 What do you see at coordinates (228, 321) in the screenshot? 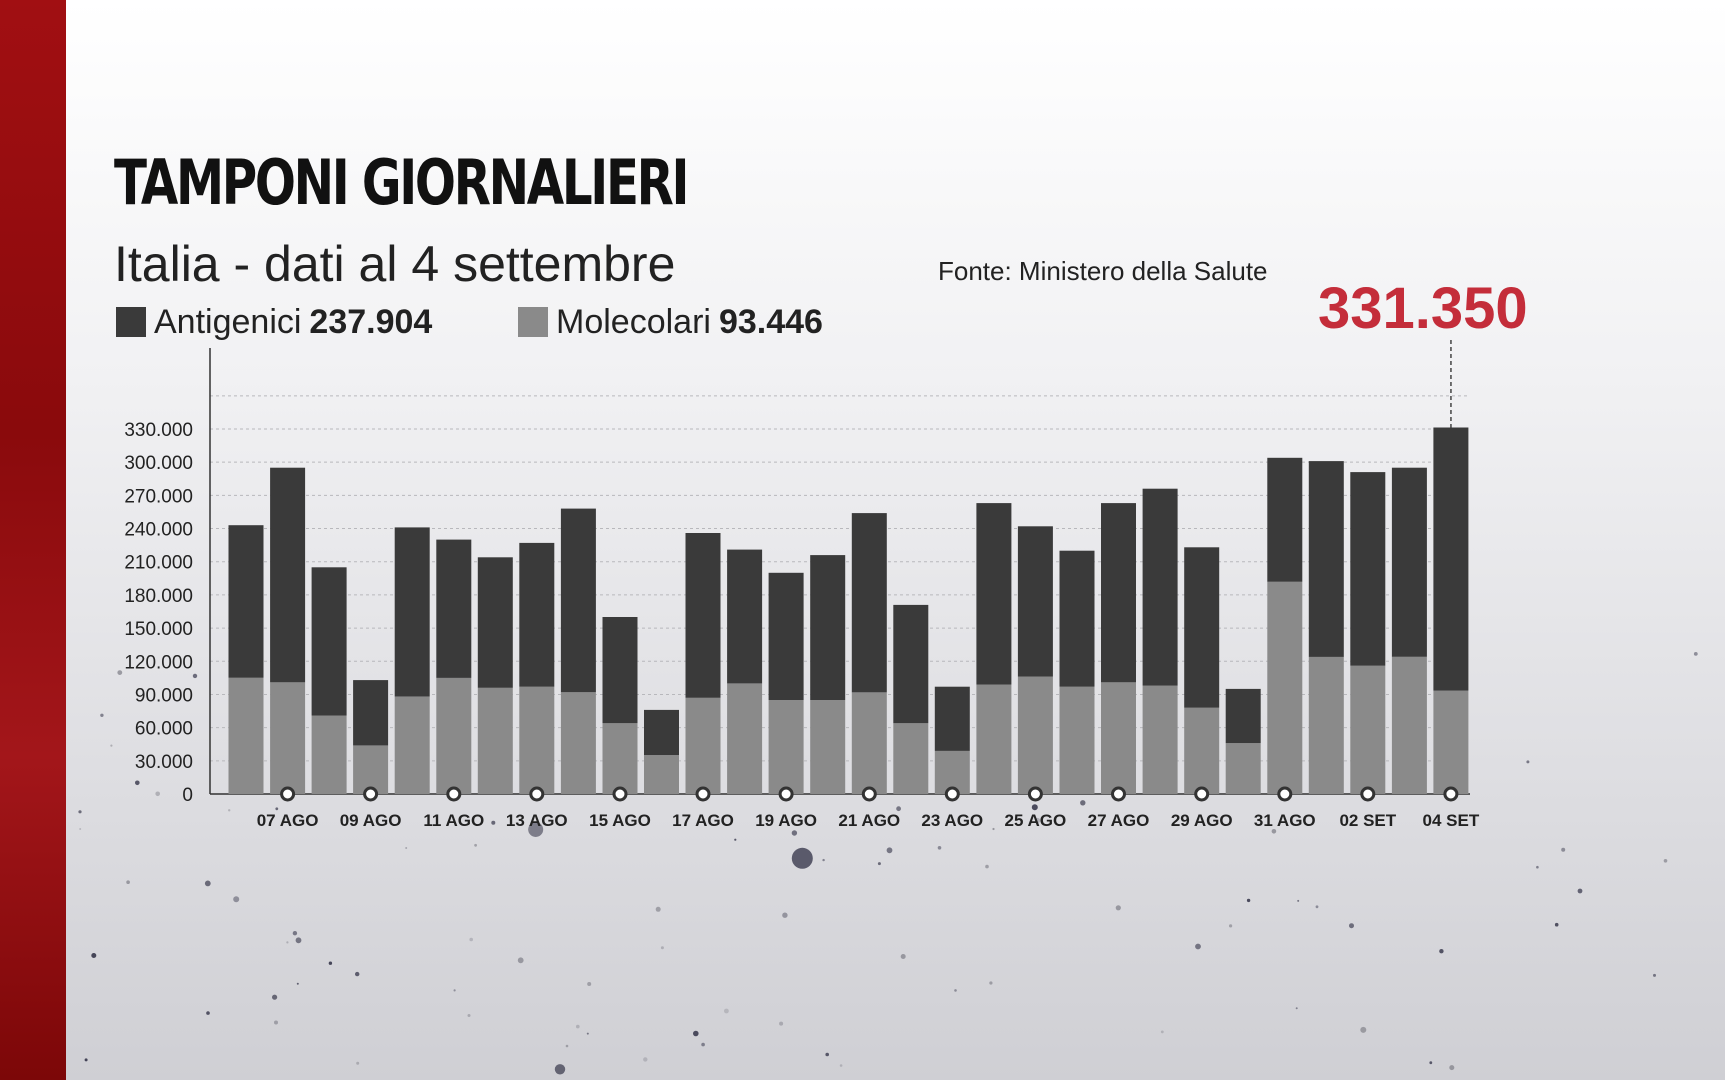
I see `legend-label-antigenici: Antigenici` at bounding box center [228, 321].